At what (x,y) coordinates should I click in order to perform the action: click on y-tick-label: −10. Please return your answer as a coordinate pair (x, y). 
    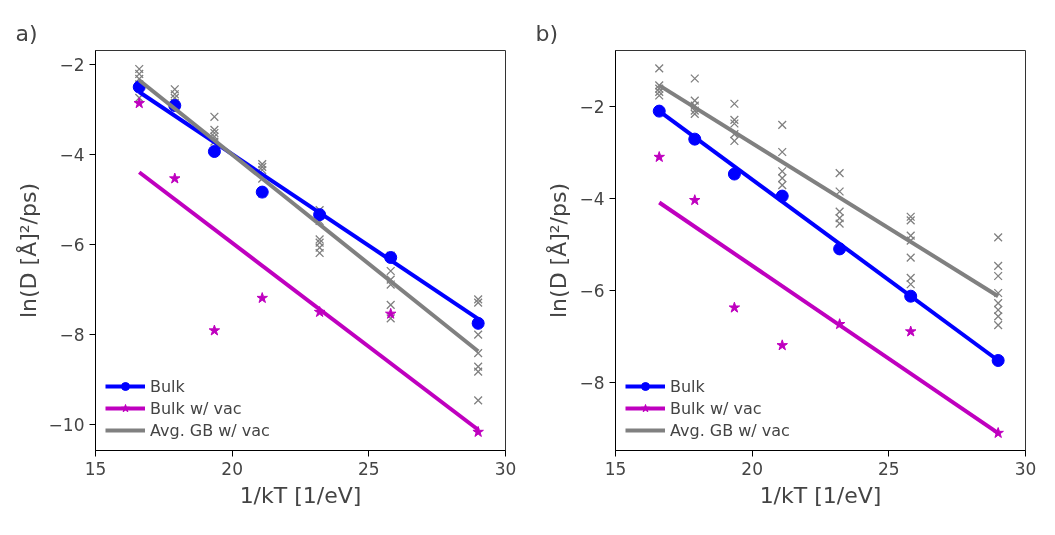
    Looking at the image, I should click on (66, 425).